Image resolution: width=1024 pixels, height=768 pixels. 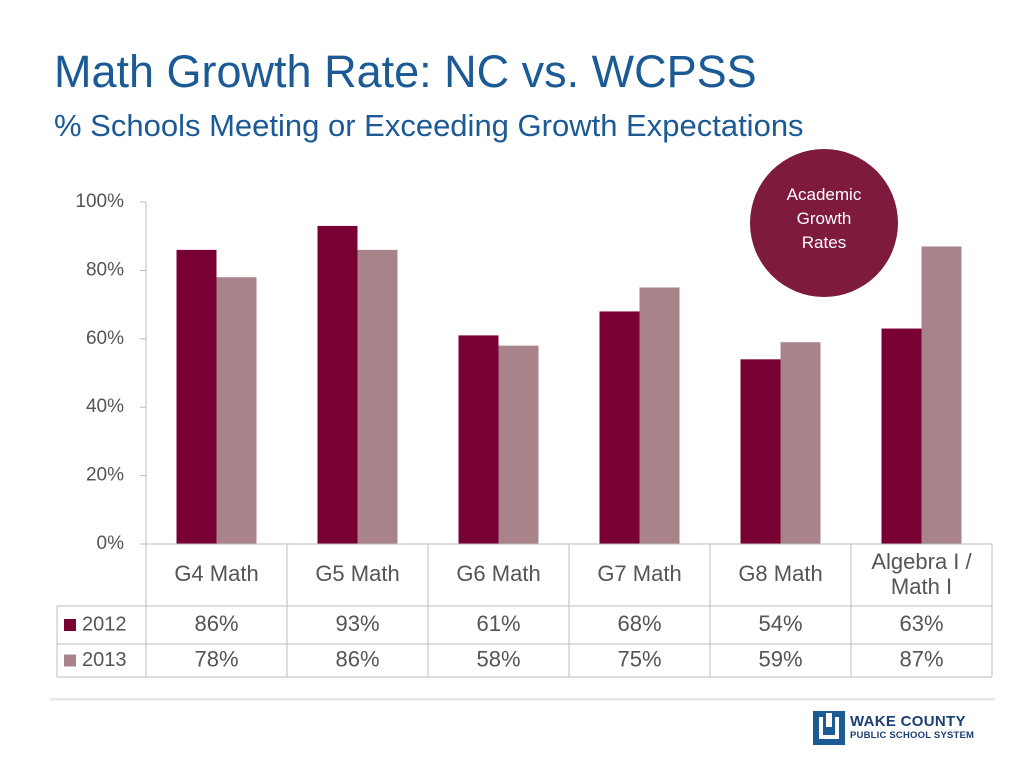 I want to click on y-tick-label: 80%, so click(x=105, y=269).